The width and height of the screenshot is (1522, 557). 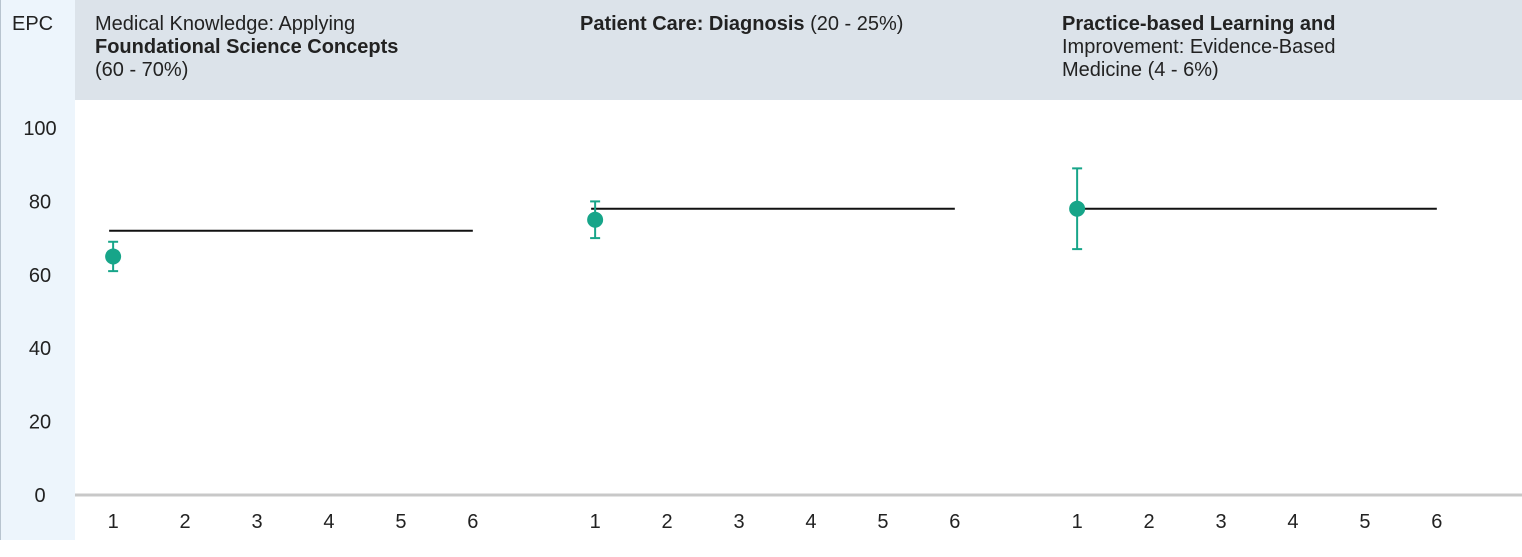 I want to click on title-segment: Medical Knowledge: Applying, so click(x=225, y=24).